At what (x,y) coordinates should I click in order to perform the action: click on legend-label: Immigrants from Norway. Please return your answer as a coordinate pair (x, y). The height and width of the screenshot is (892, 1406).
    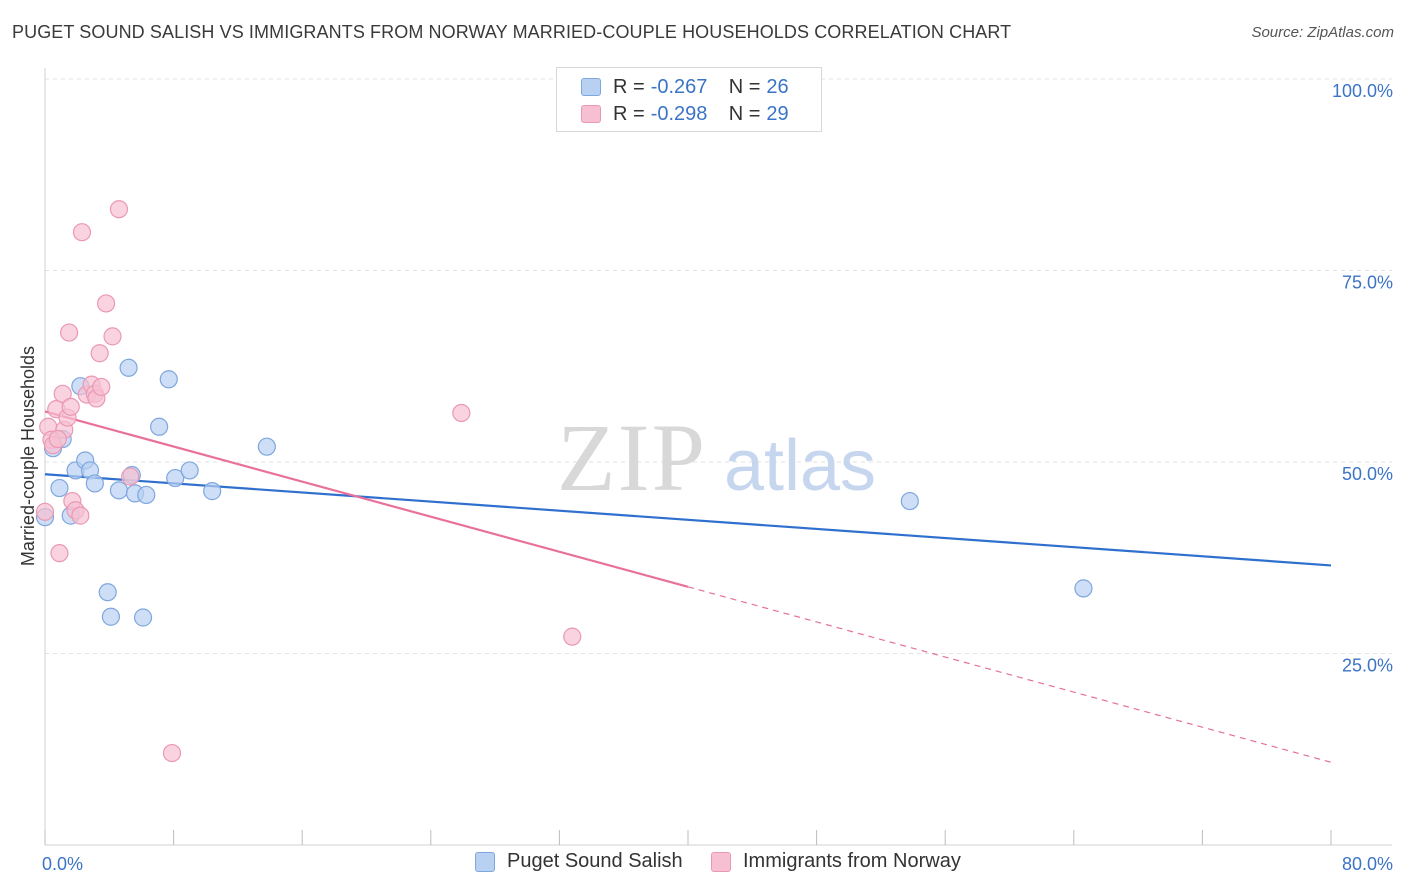
    Looking at the image, I should click on (852, 861).